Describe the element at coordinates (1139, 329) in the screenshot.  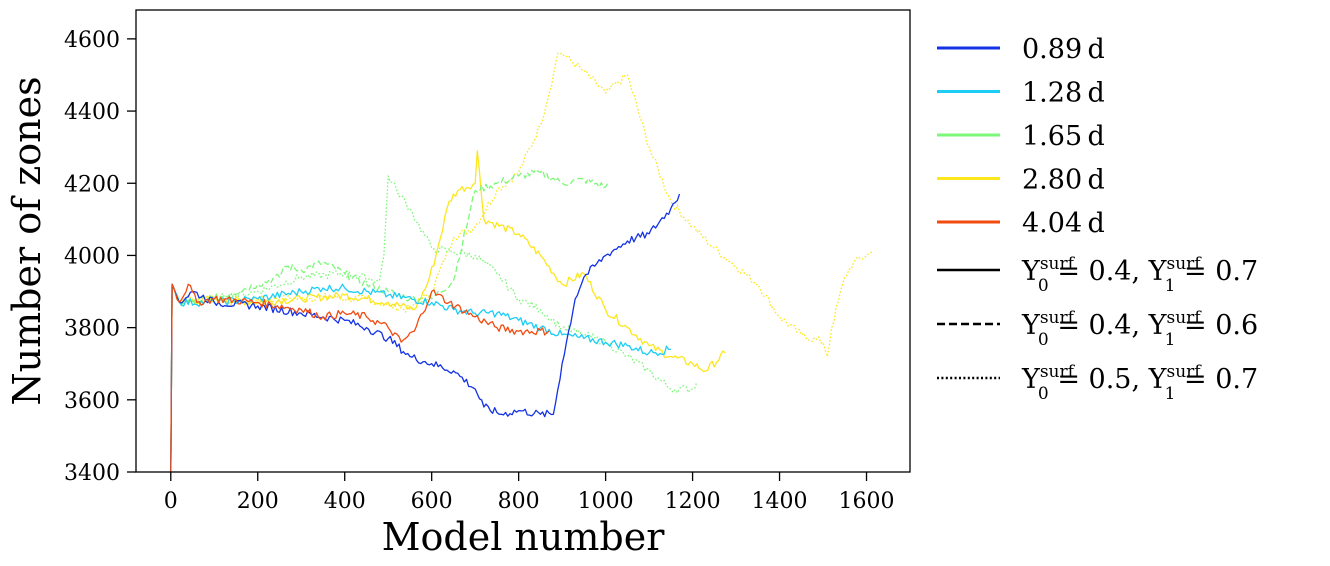
I see `legend-label-style: Ysurf 0 = 0.4, Ysurf 1 = 0.6` at that location.